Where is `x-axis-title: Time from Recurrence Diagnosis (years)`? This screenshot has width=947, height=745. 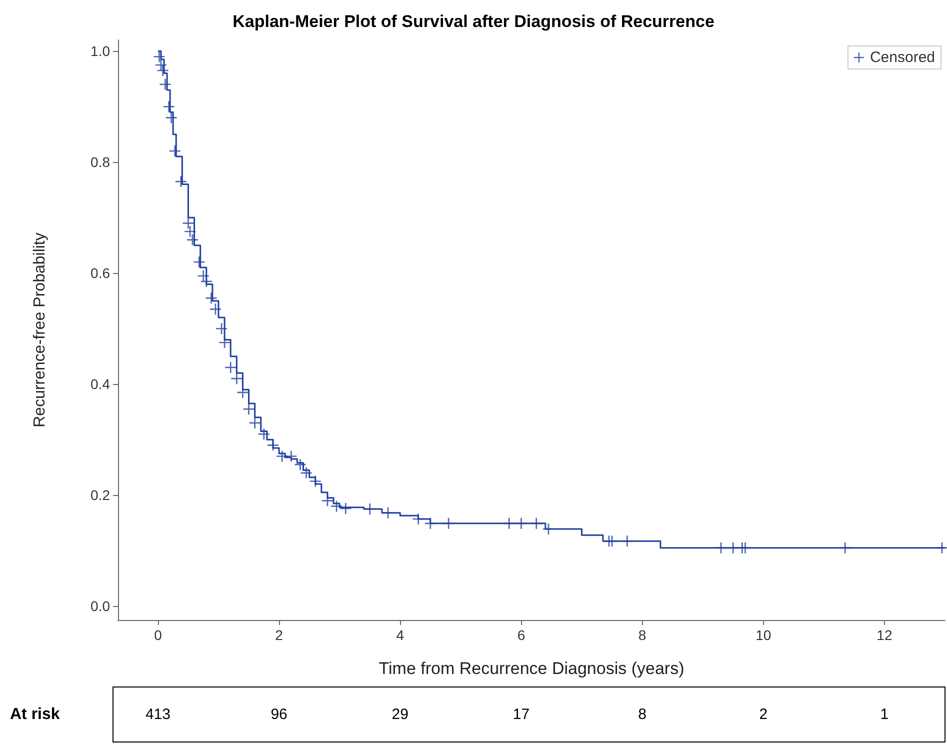
x-axis-title: Time from Recurrence Diagnosis (years) is located at coordinates (531, 668).